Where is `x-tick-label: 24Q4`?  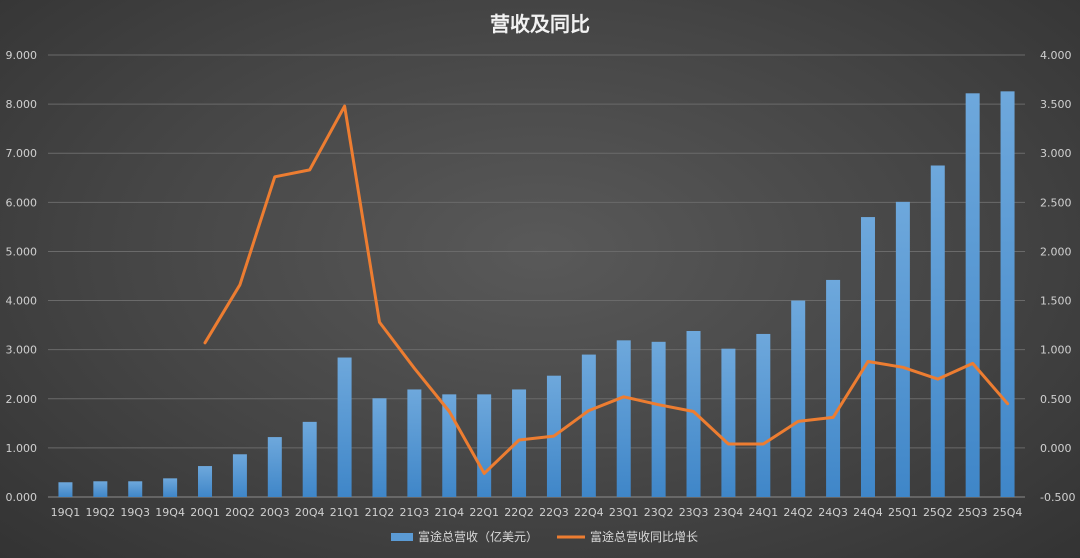 x-tick-label: 24Q4 is located at coordinates (868, 512).